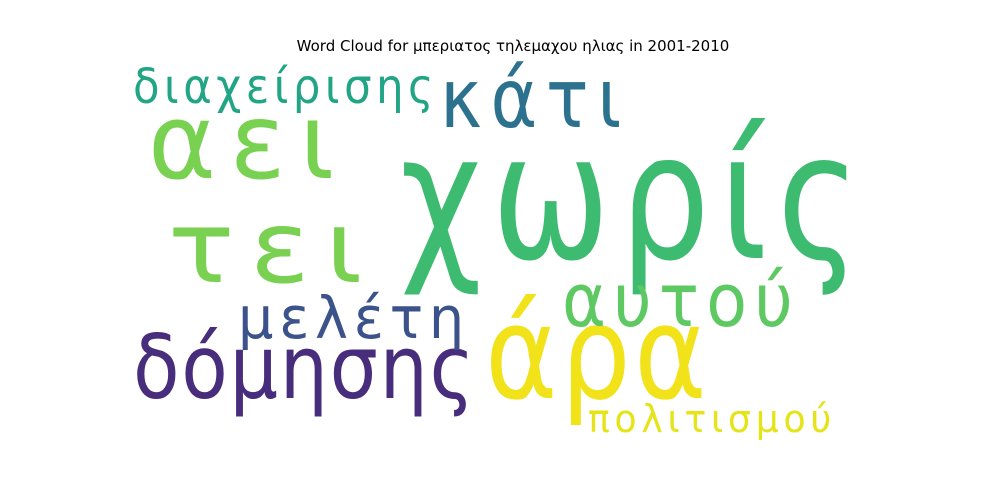 The height and width of the screenshot is (500, 1000). I want to click on word-5: κάτι, so click(535, 99).